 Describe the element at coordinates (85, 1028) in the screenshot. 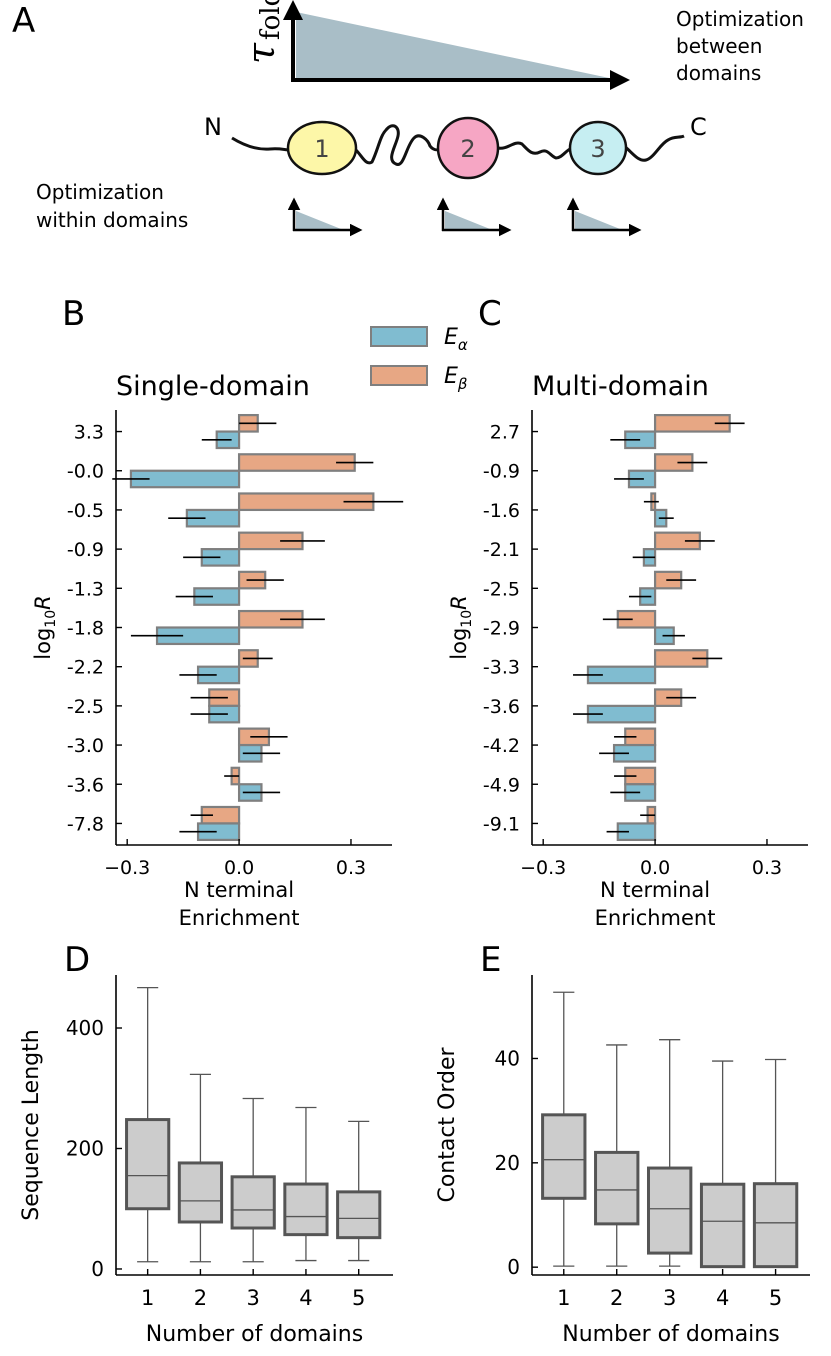

I see `y-tick-label: 400` at that location.